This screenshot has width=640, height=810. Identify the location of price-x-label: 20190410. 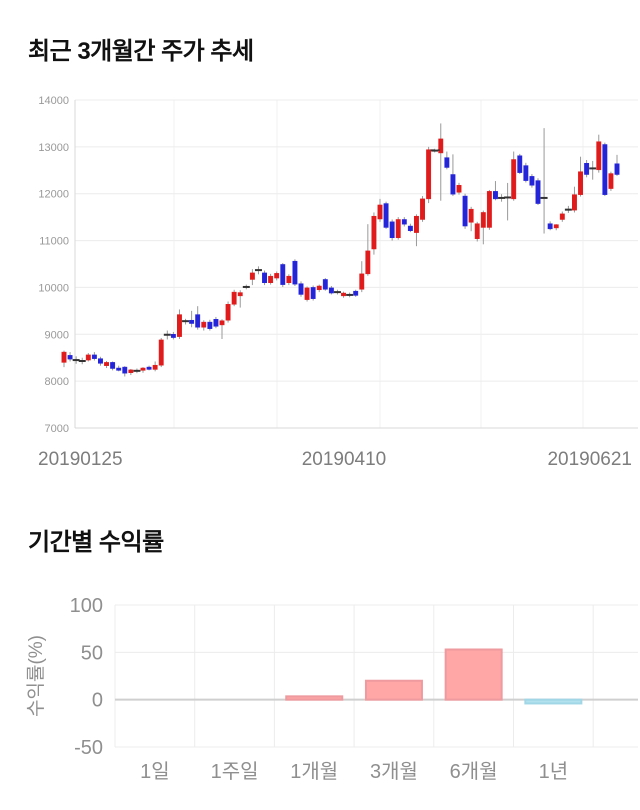
(344, 459).